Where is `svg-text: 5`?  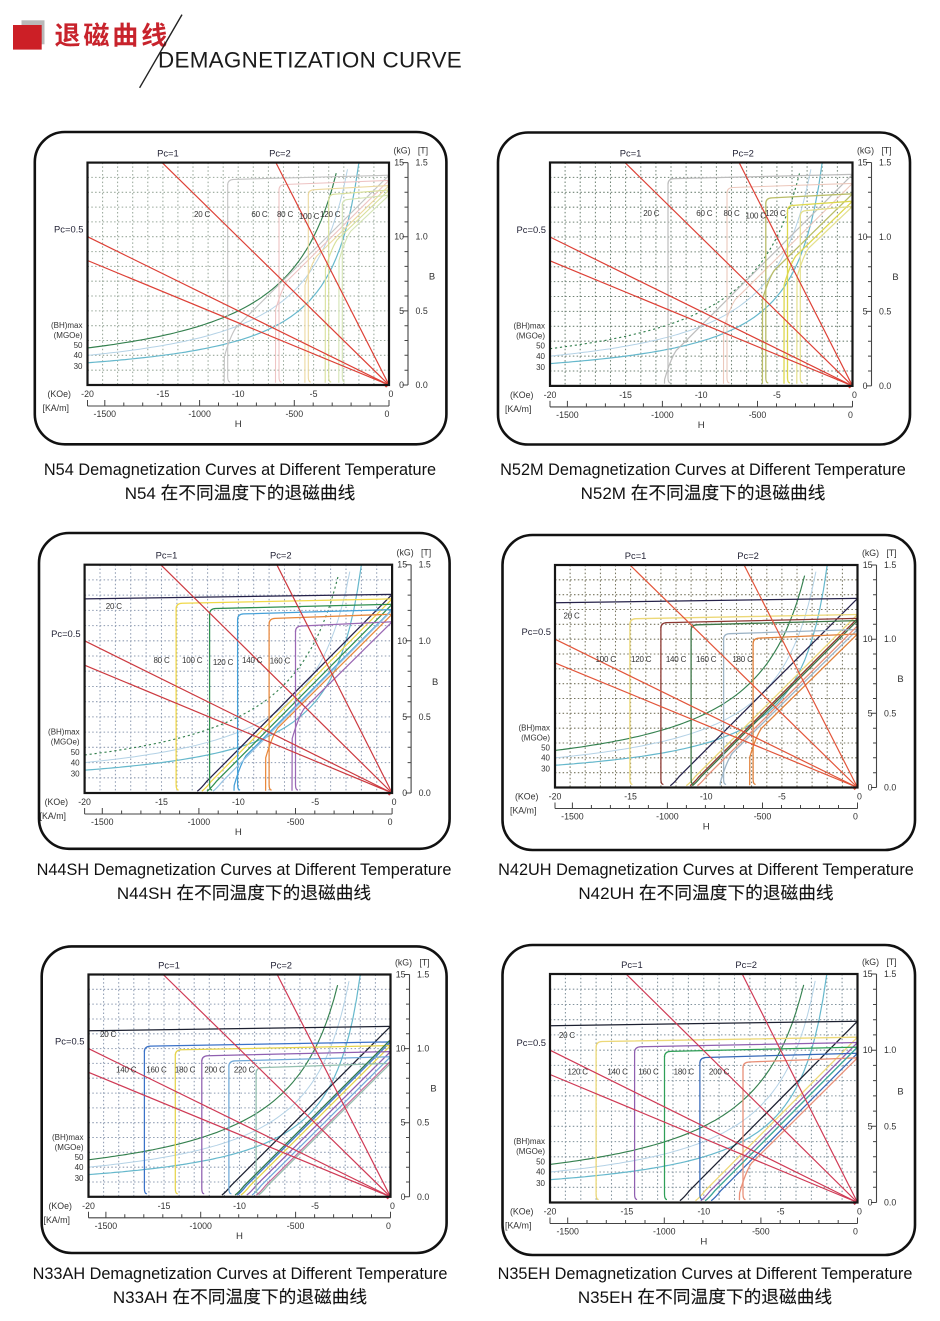 svg-text: 5 is located at coordinates (403, 1123).